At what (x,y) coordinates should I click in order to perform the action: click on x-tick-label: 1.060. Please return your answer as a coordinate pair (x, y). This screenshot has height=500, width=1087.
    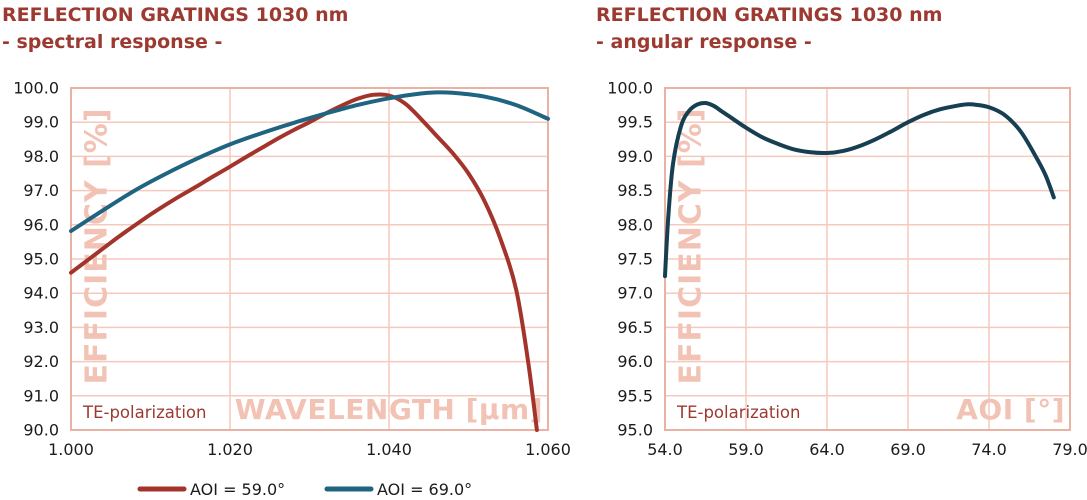
    Looking at the image, I should click on (548, 449).